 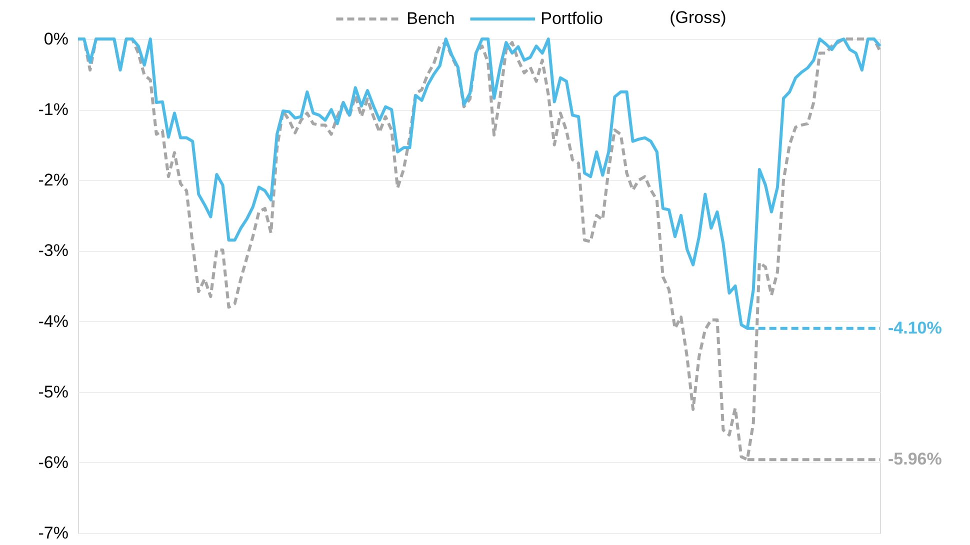 What do you see at coordinates (53, 180) in the screenshot?
I see `y-tick-label: -2%` at bounding box center [53, 180].